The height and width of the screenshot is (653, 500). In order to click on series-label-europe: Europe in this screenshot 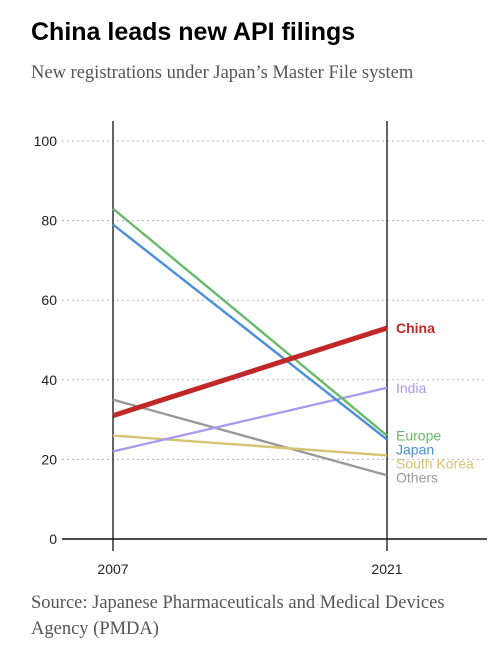, I will do `click(418, 436)`.